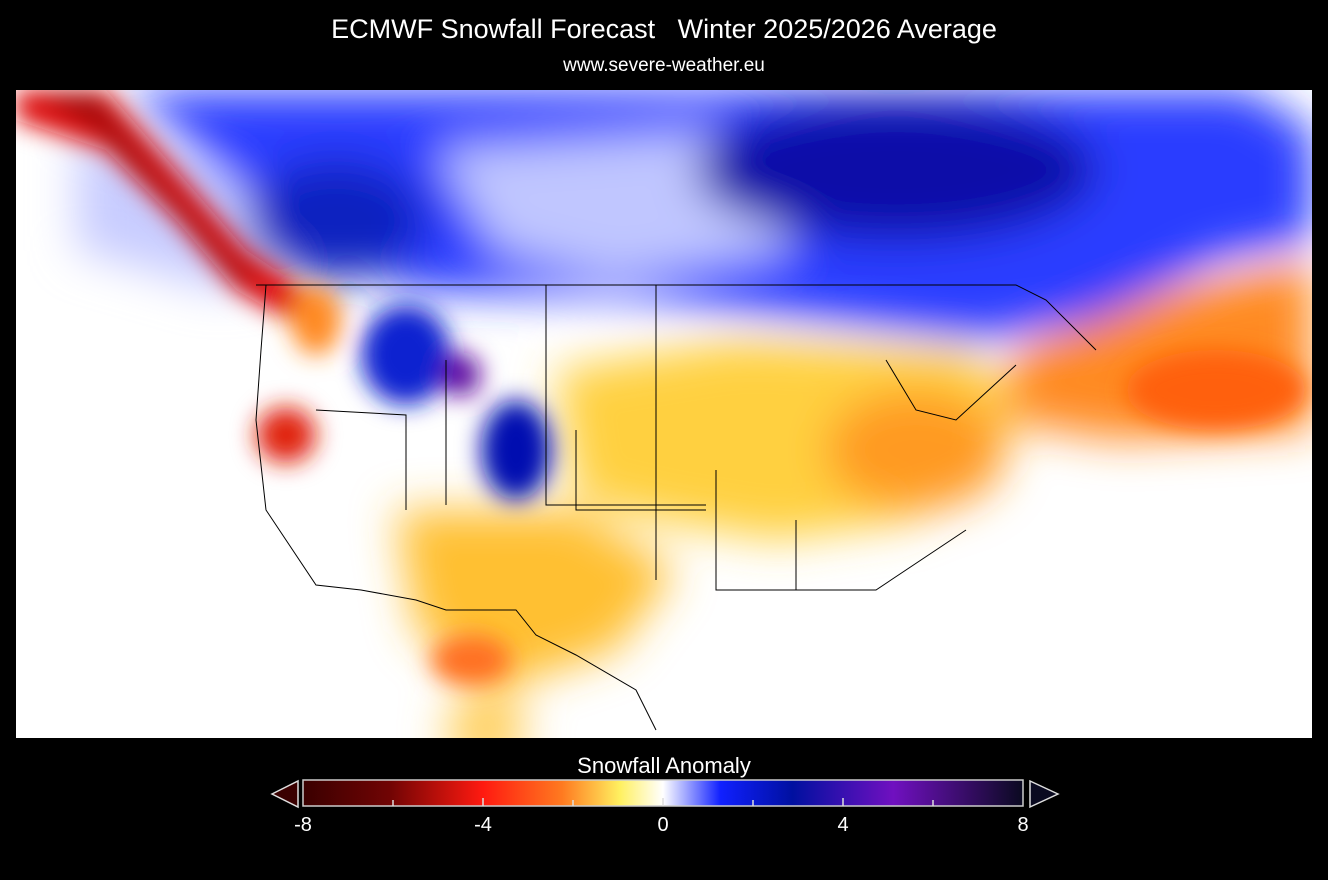  Describe the element at coordinates (665, 794) in the screenshot. I see `colorbar` at that location.